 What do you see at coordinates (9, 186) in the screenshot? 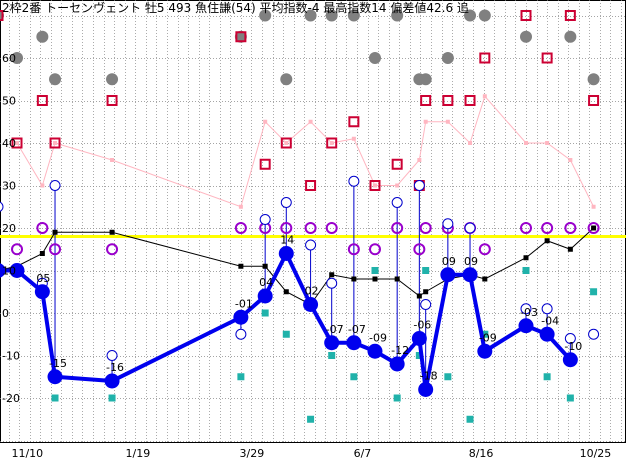
I see `y-tick-label: 30` at bounding box center [9, 186].